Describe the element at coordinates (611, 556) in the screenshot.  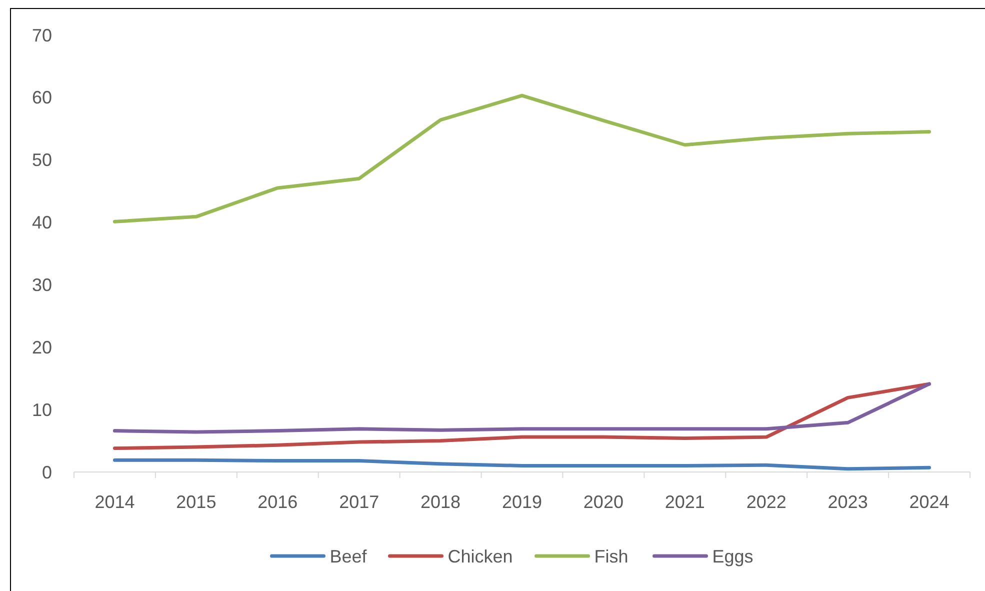
I see `legend-label: Fish` at that location.